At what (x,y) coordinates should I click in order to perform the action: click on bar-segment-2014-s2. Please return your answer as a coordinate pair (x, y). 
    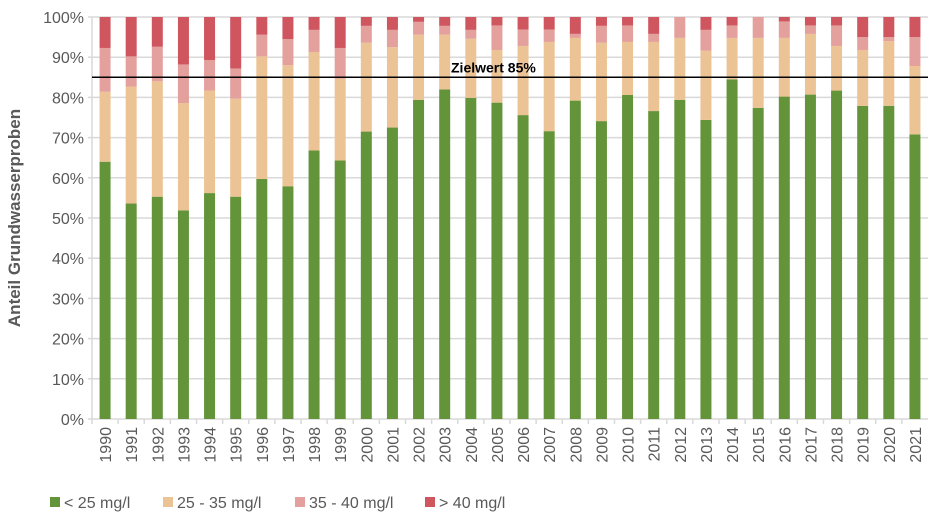
    Looking at the image, I should click on (732, 31).